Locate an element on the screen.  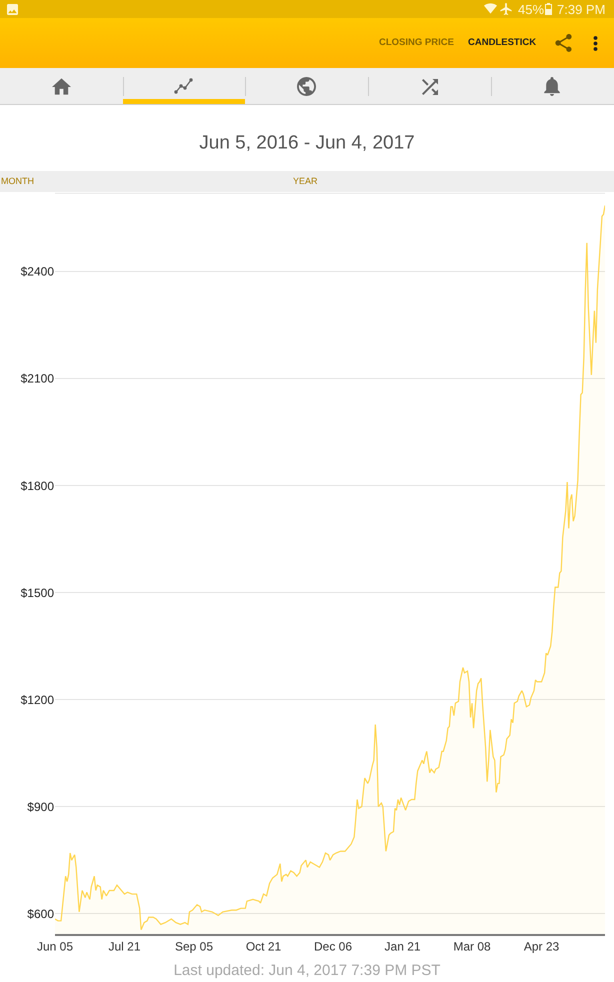
y-tick-label: $1200 is located at coordinates (37, 699).